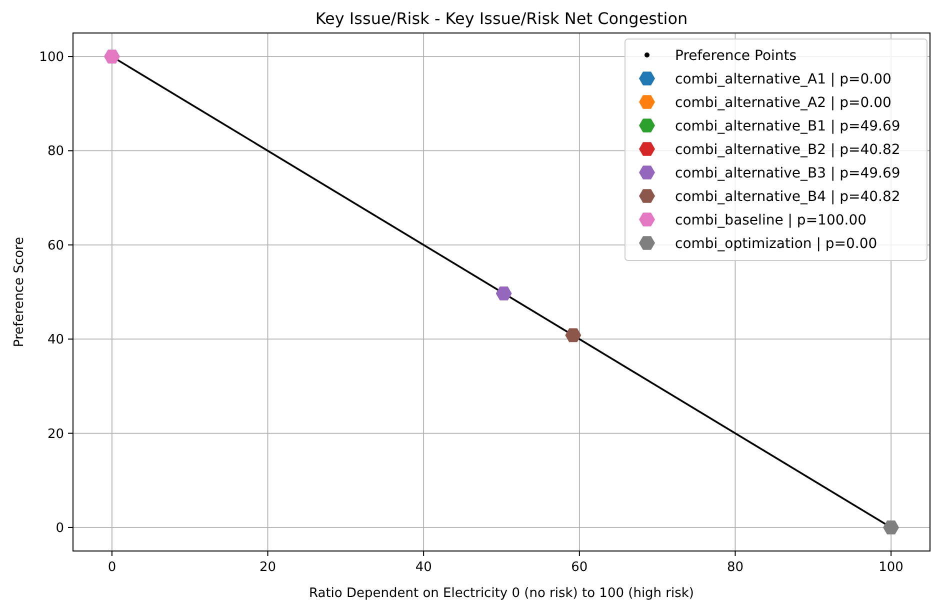 This screenshot has width=931, height=603. Describe the element at coordinates (423, 567) in the screenshot. I see `x-tick-label: 40` at that location.